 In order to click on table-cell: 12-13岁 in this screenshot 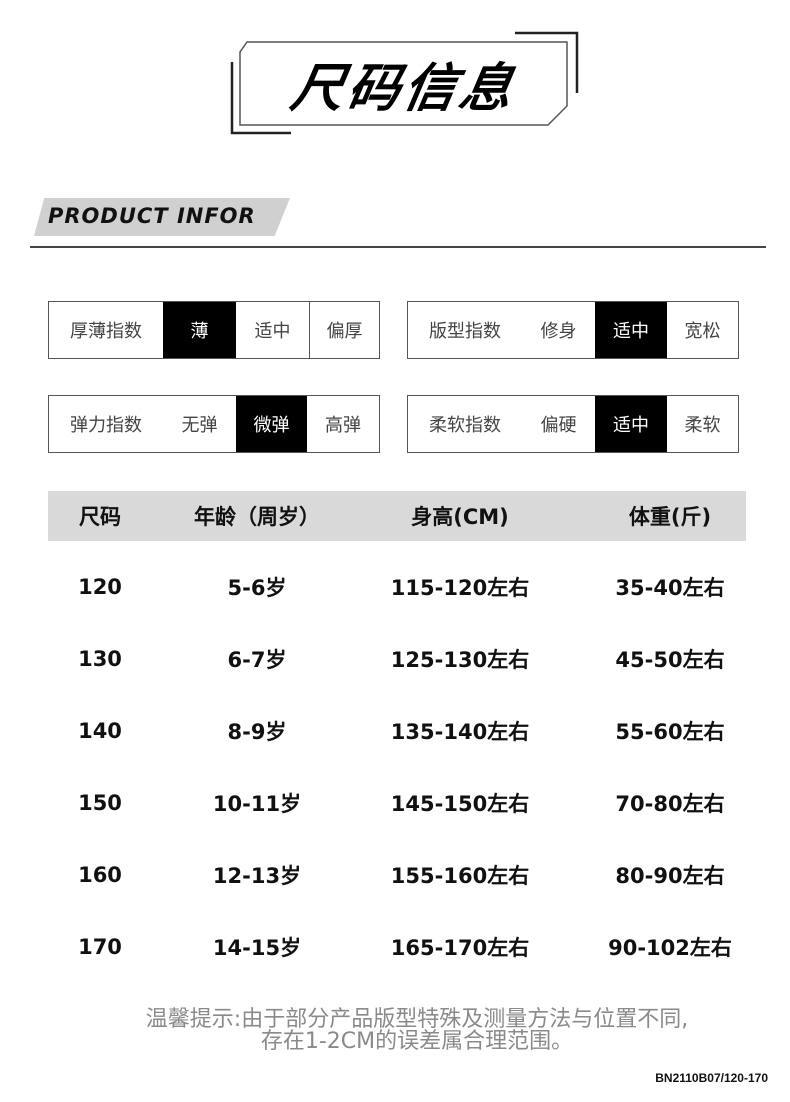, I will do `click(257, 876)`.